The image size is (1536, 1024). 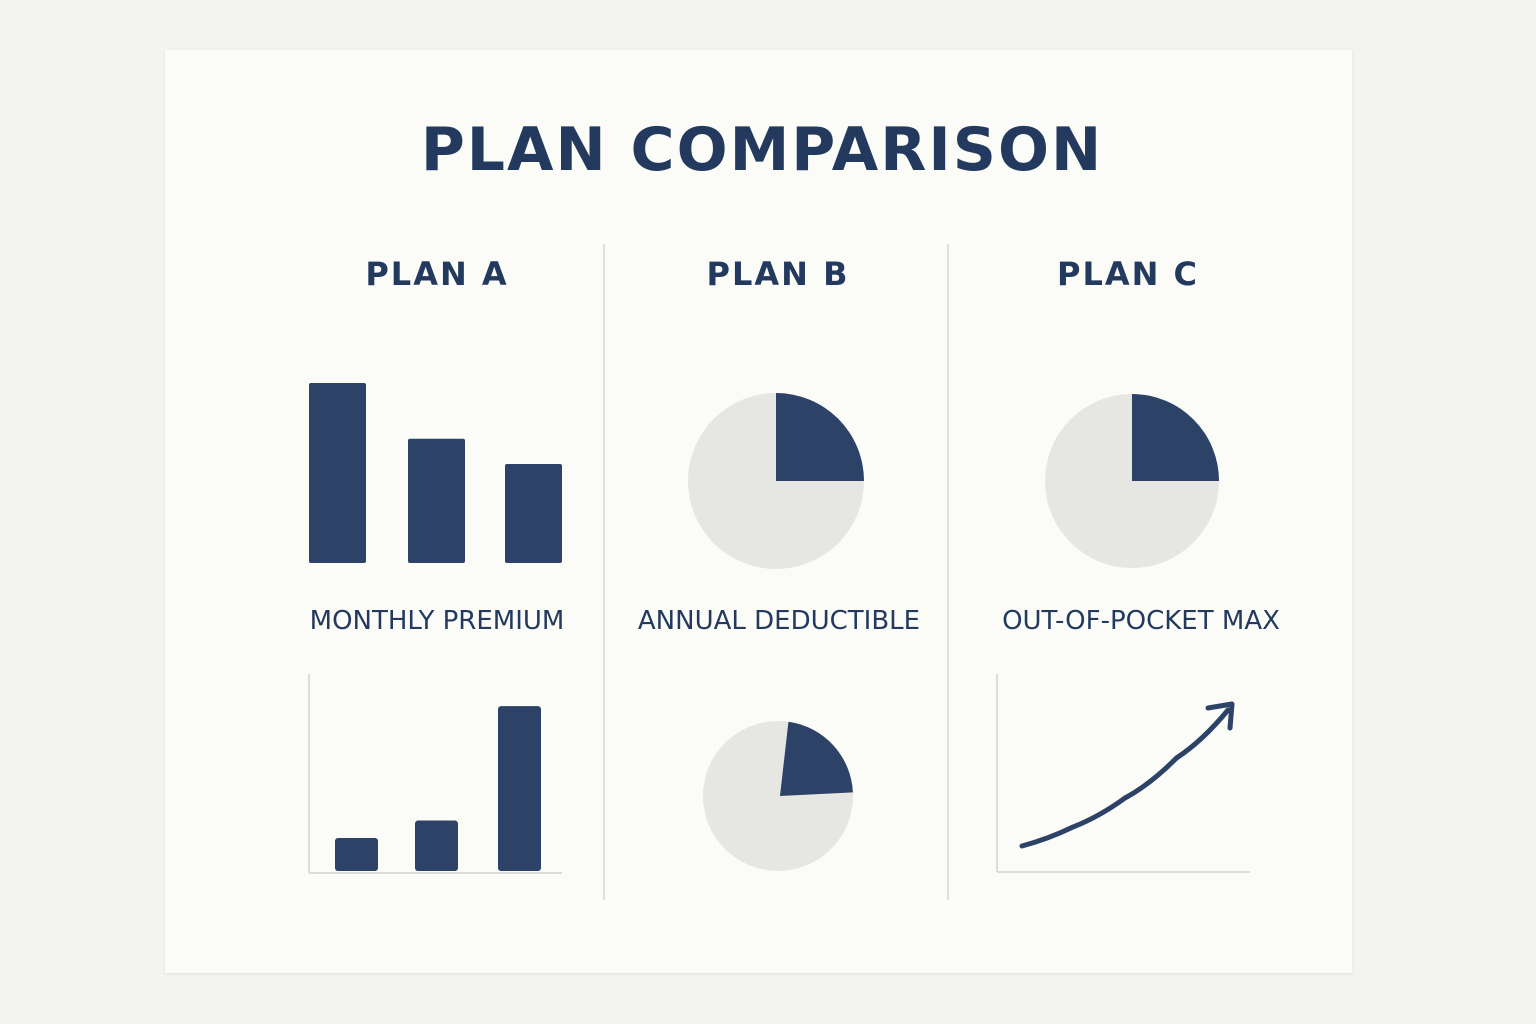 What do you see at coordinates (1127, 274) in the screenshot?
I see `plan-c-header: PLAN C` at bounding box center [1127, 274].